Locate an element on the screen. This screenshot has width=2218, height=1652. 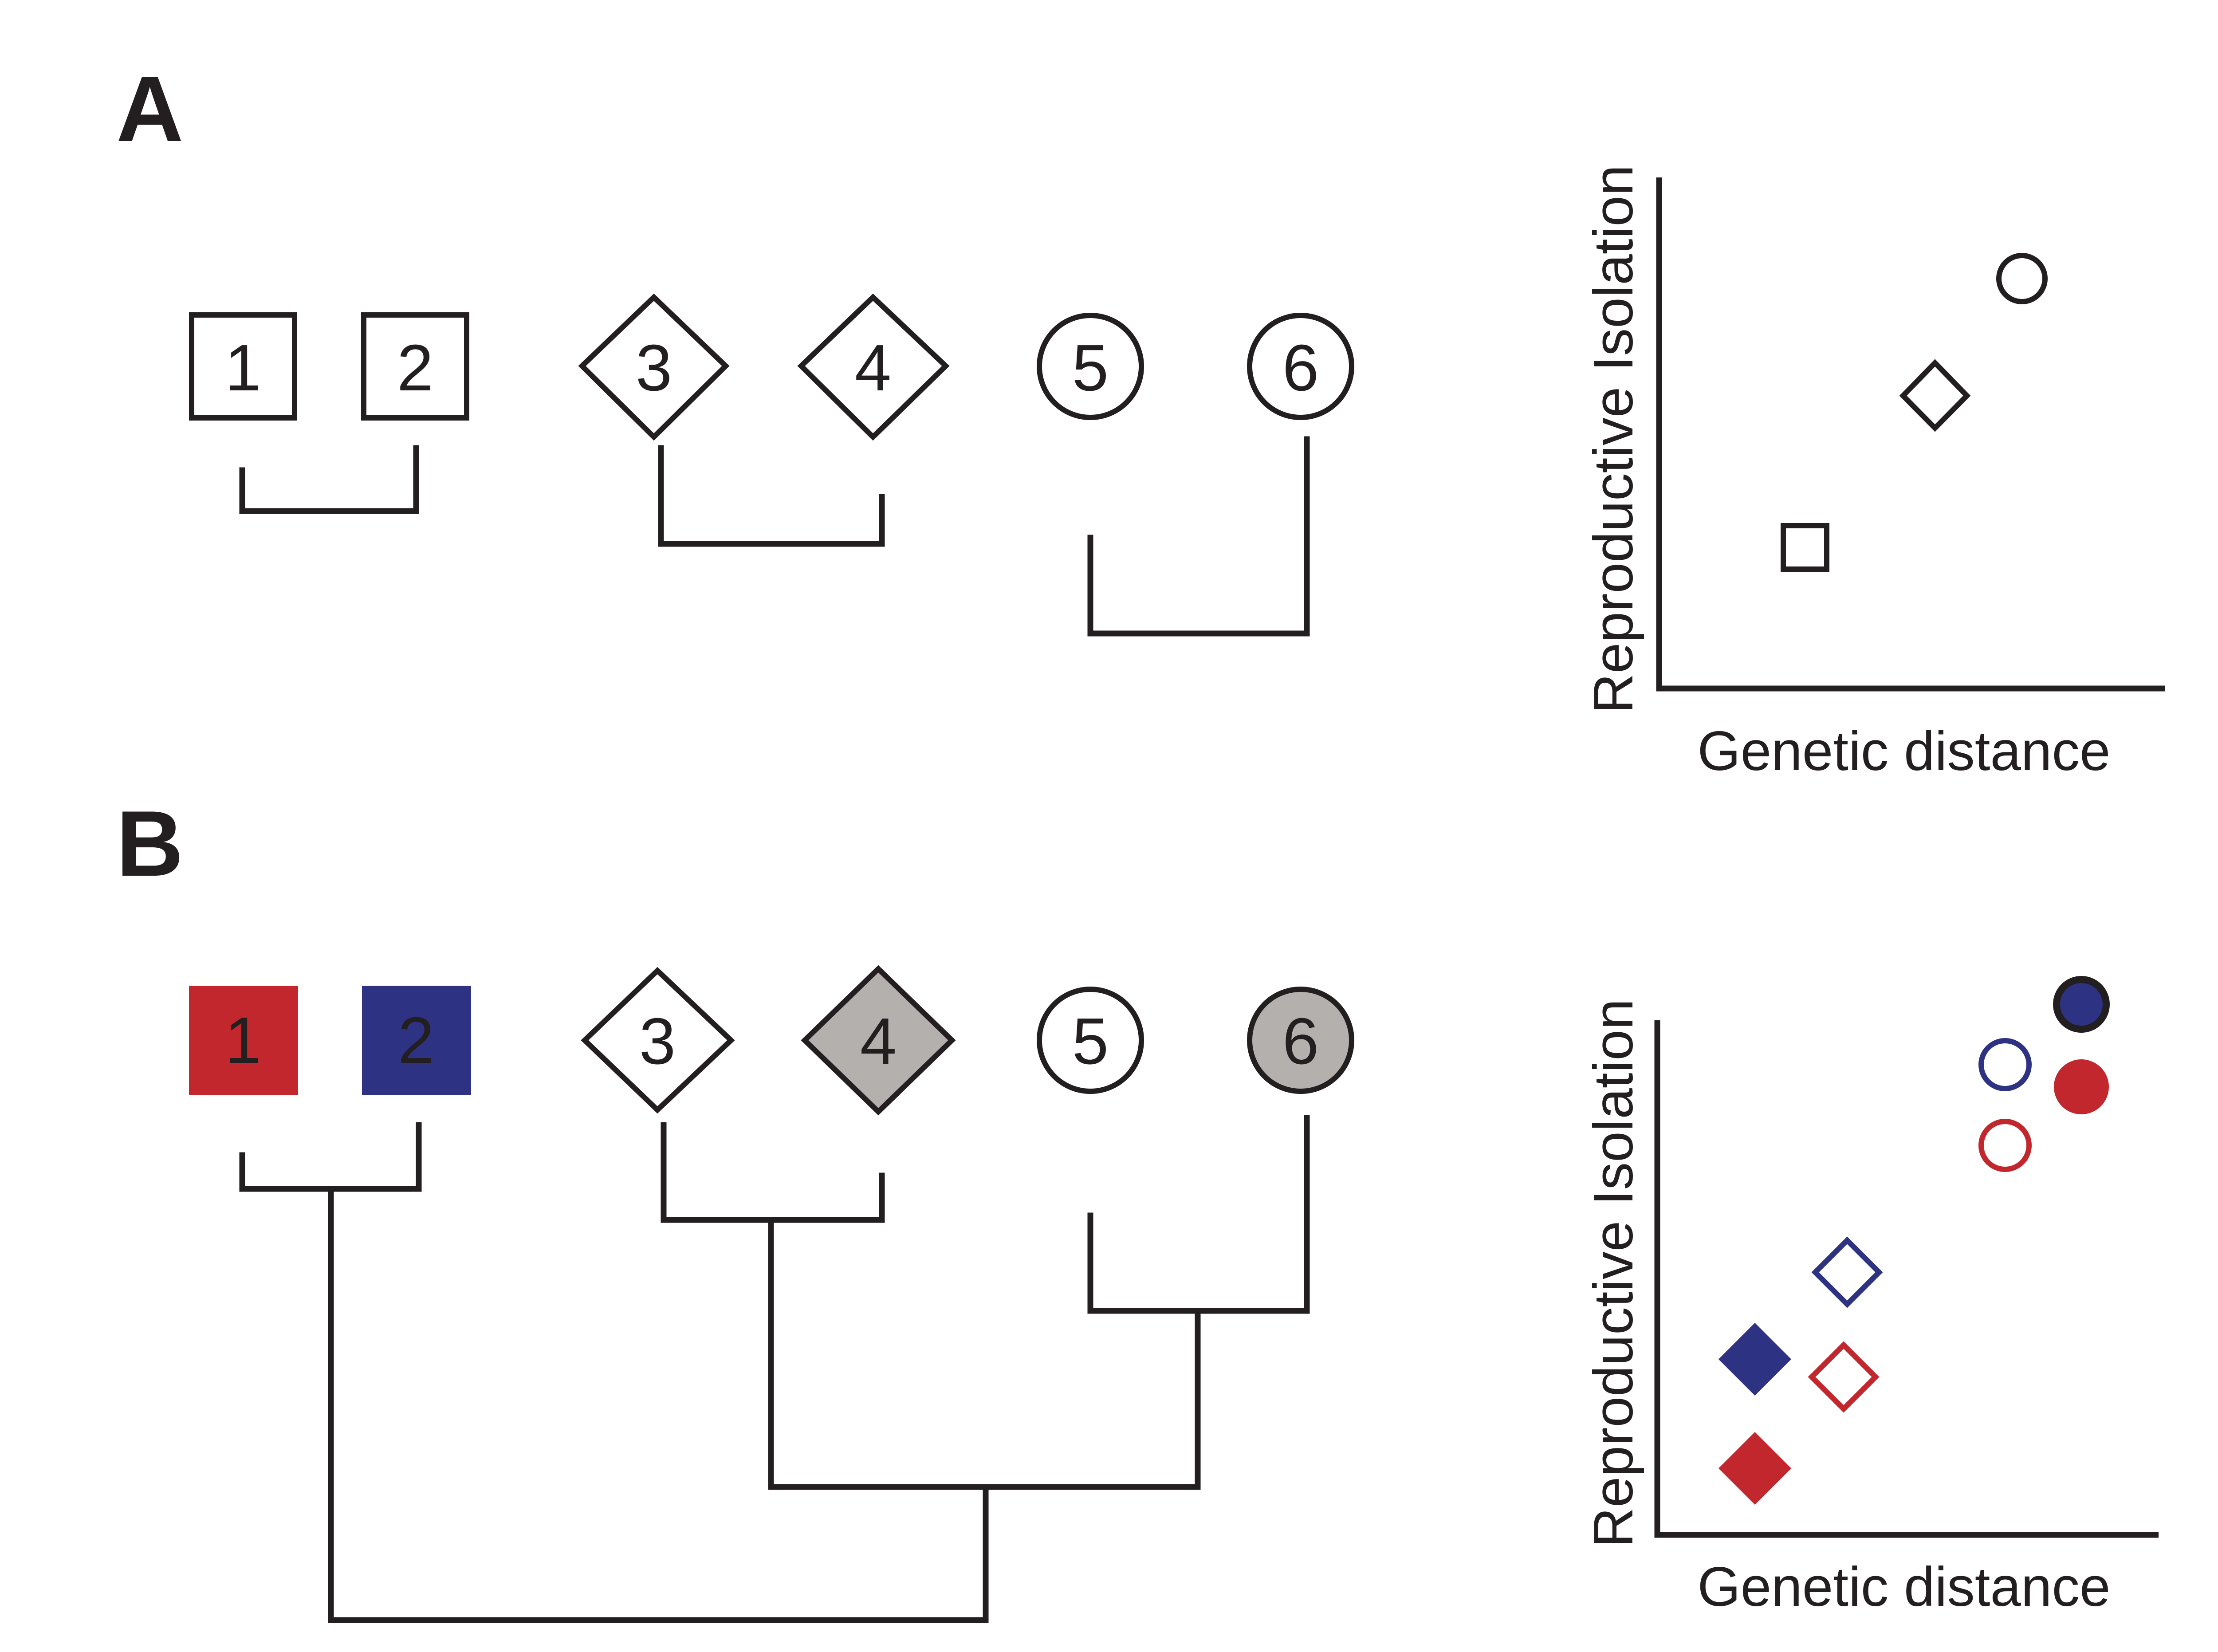
panel-b-taxon-6: 6 is located at coordinates (1300, 1040).